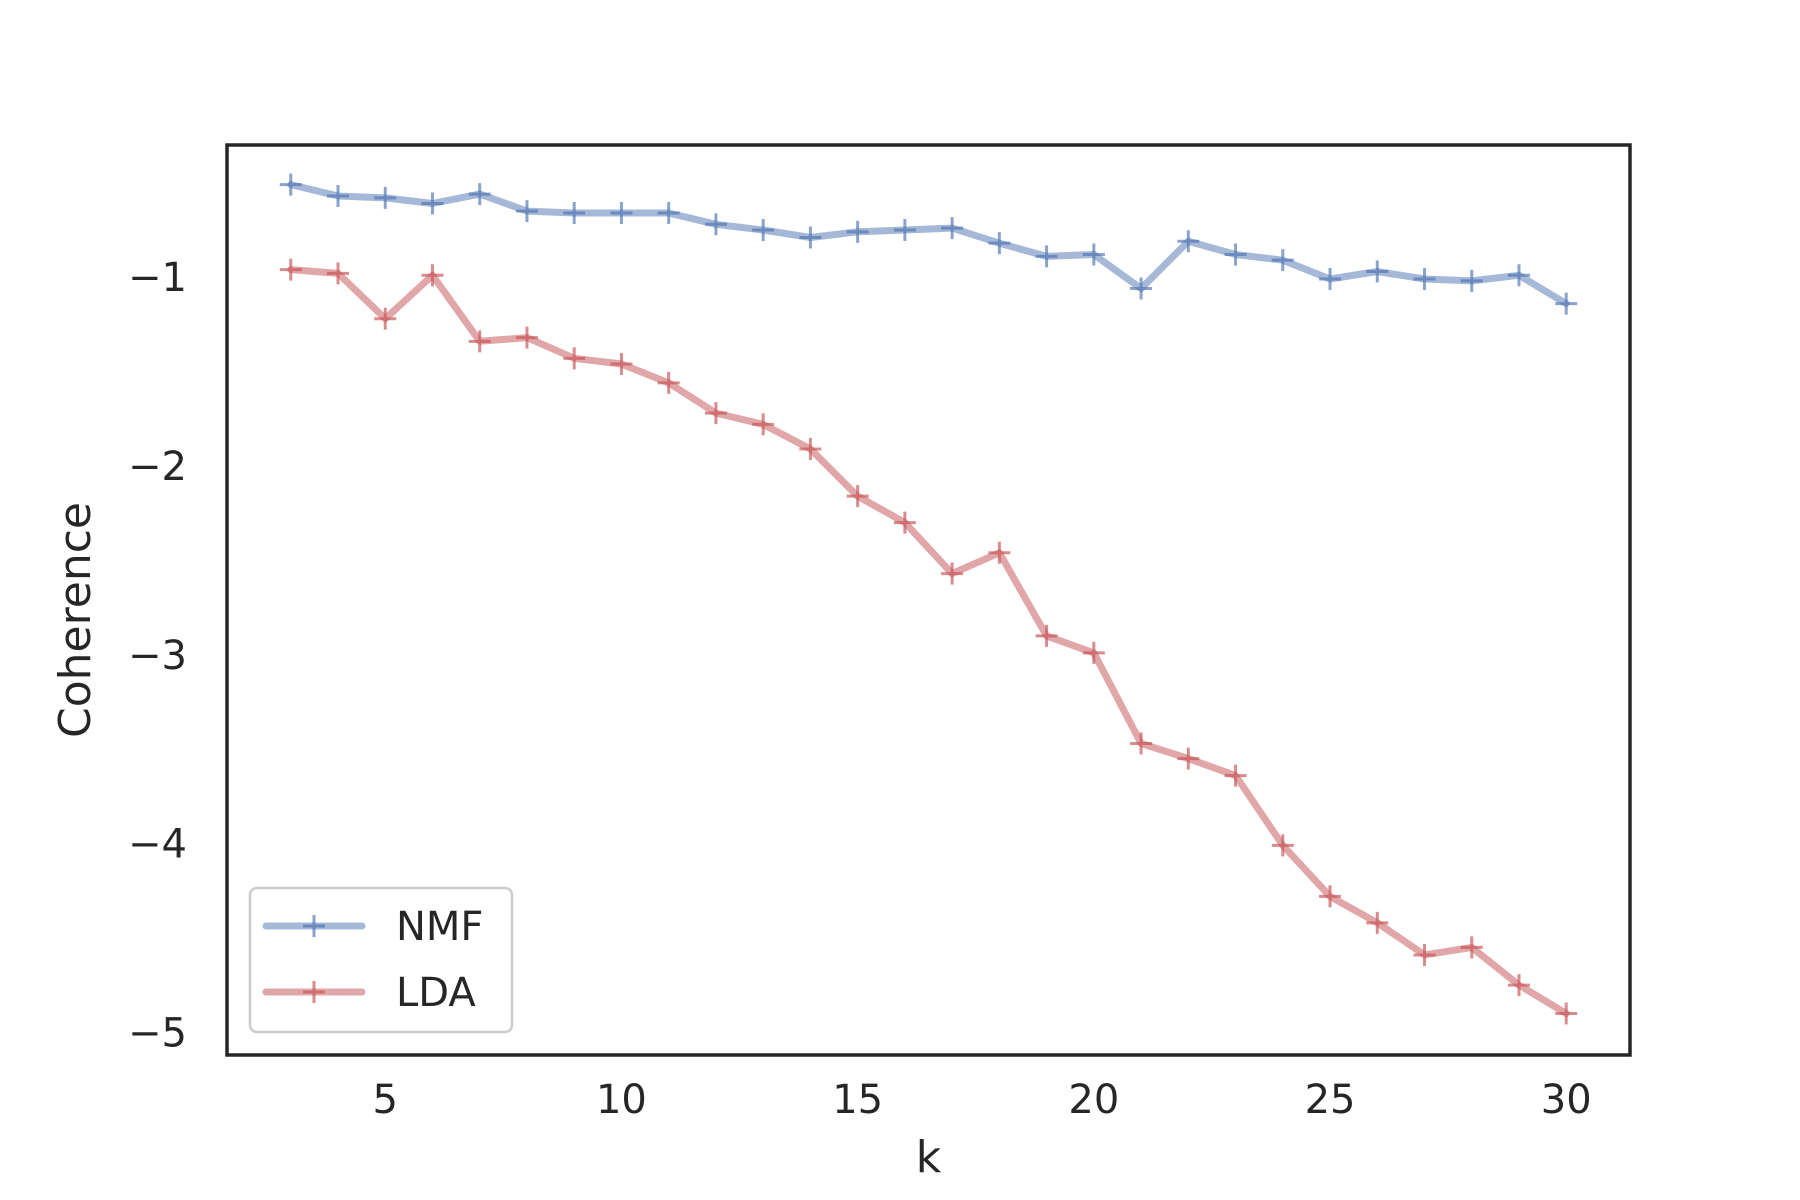 The image size is (1800, 1200). Describe the element at coordinates (381, 960) in the screenshot. I see `legend: NMF LDA` at that location.